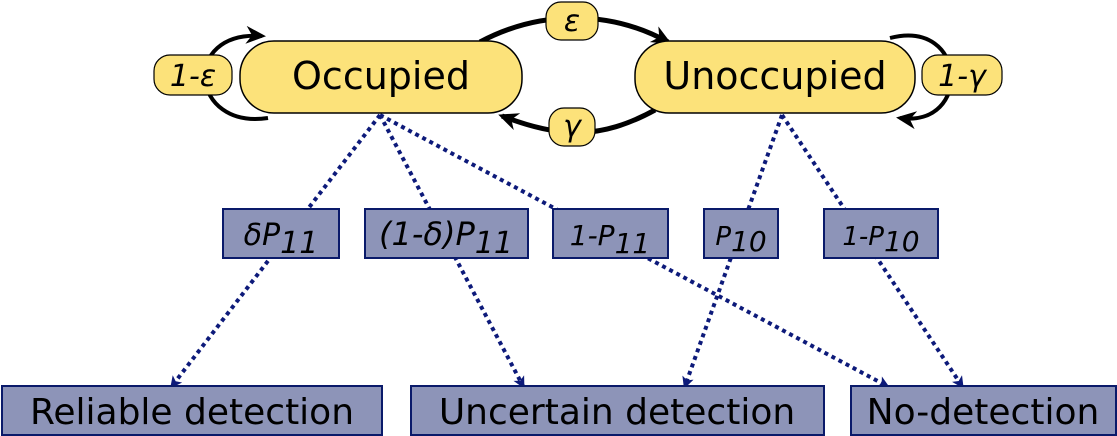  I want to click on outcome-no-detection: No-detection, so click(983, 410).